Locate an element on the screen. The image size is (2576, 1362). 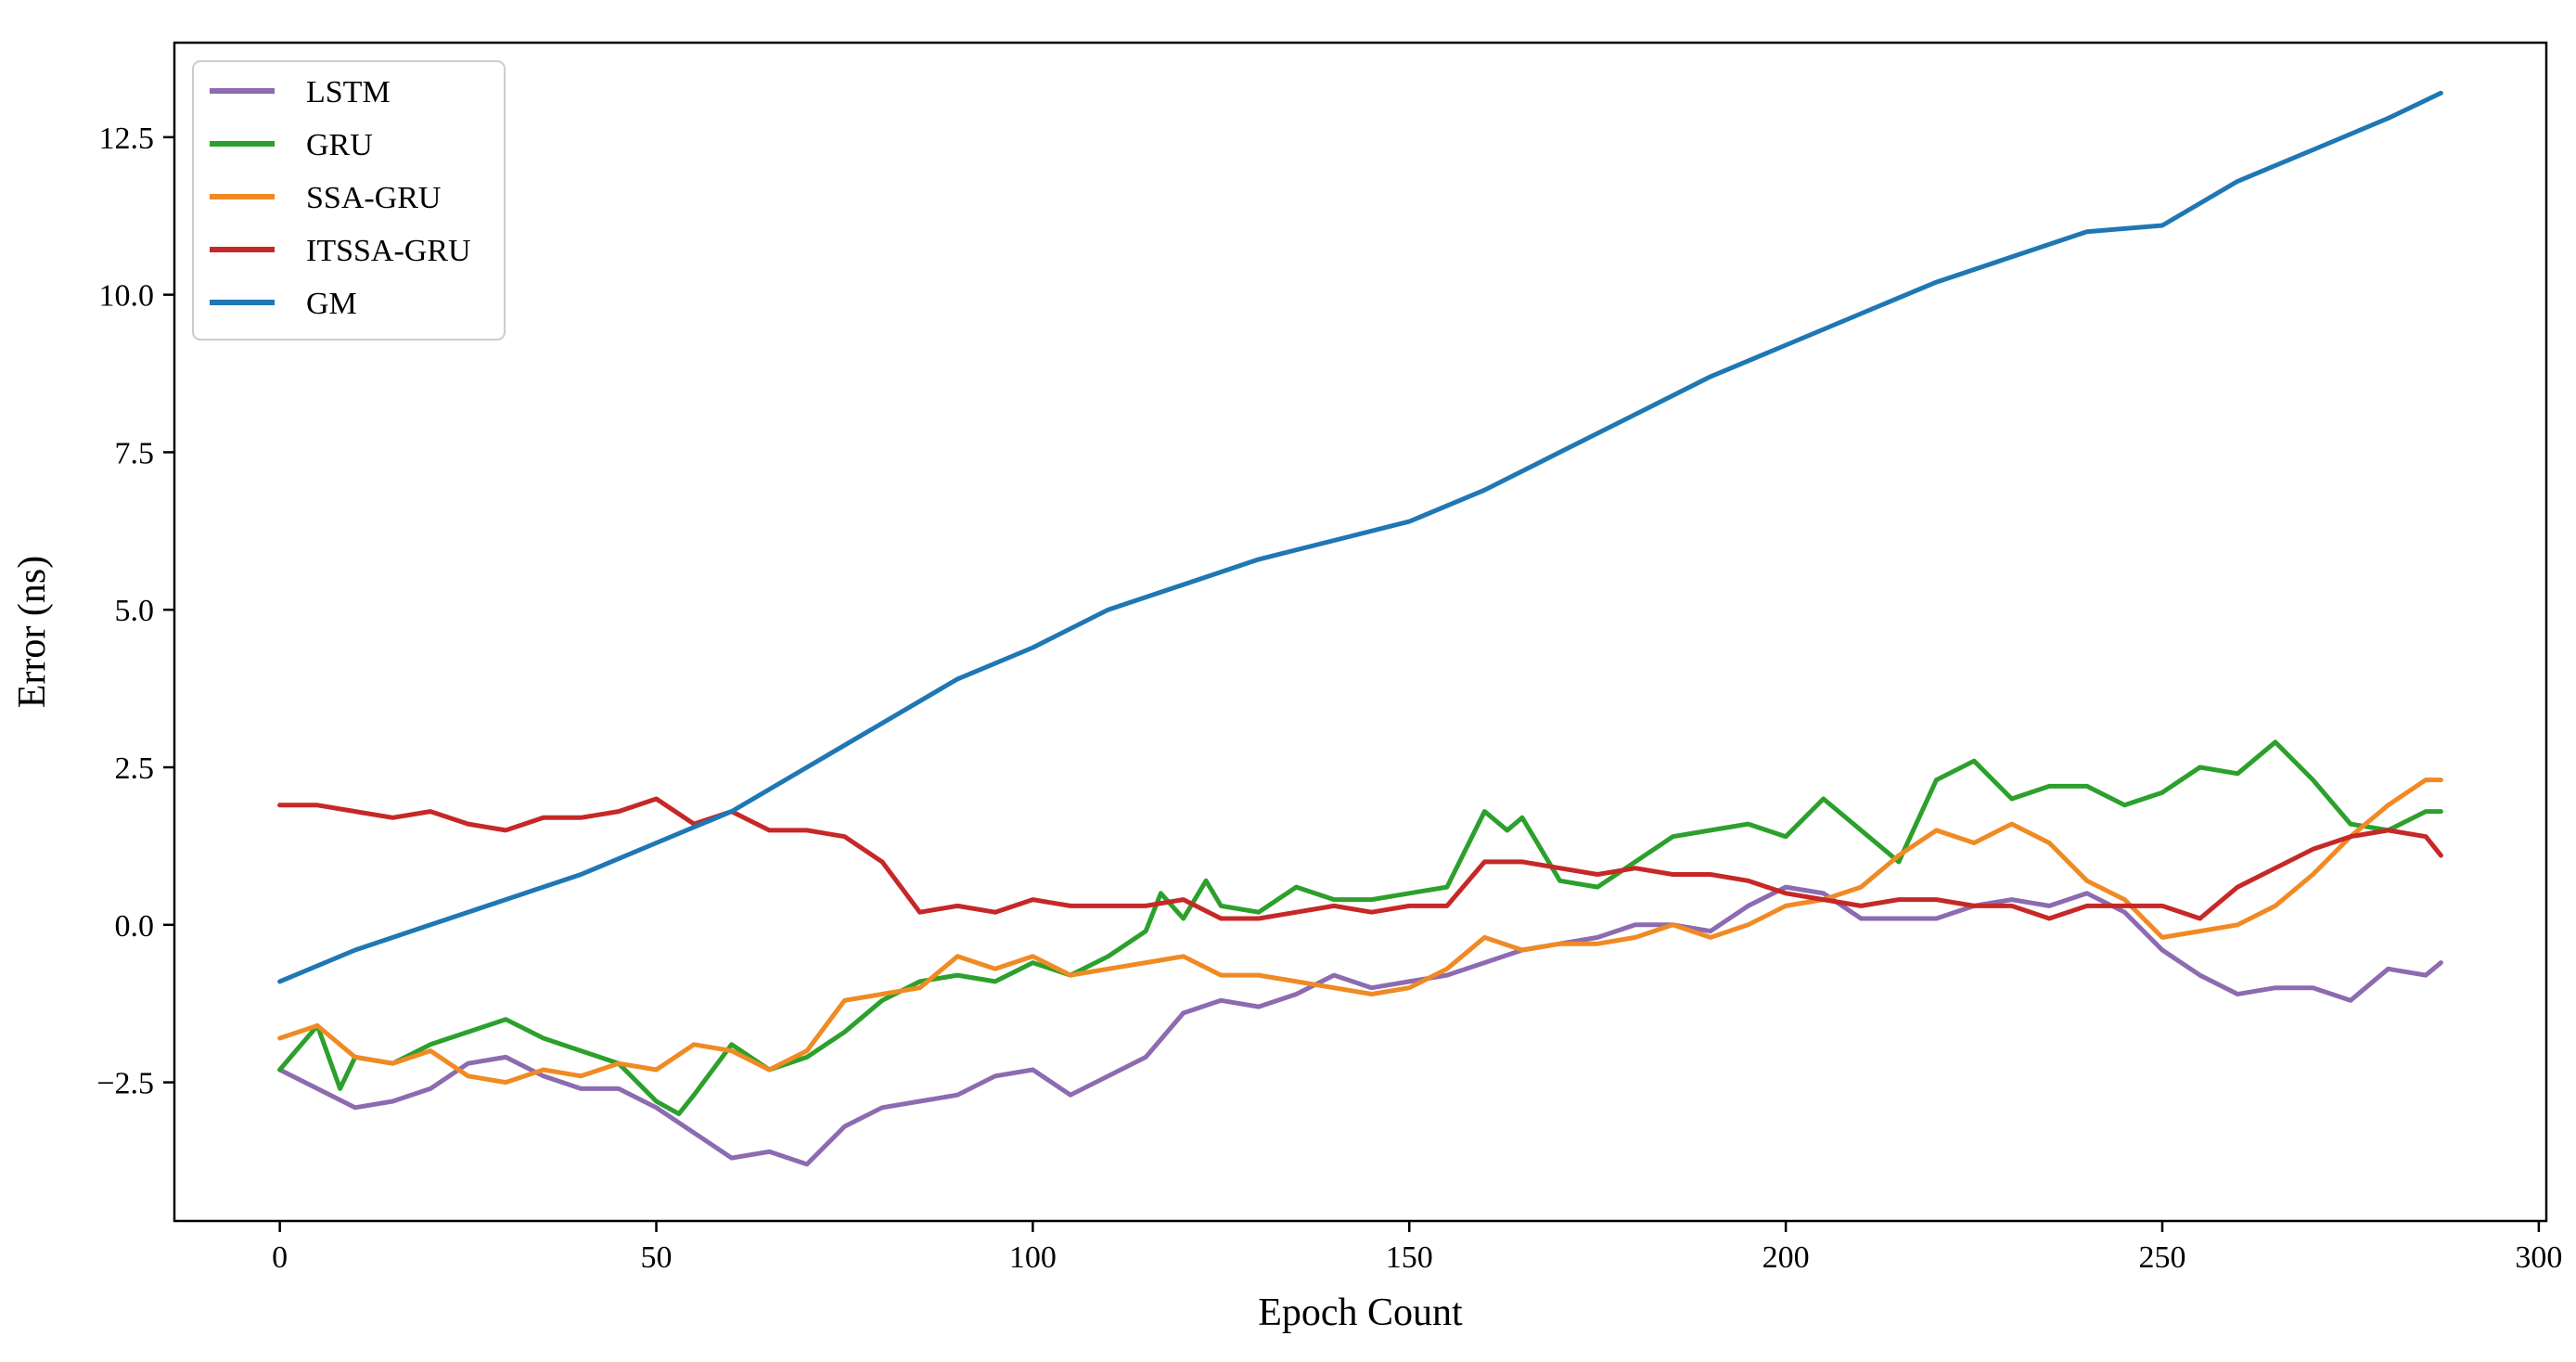
legend-items: LSTM GRU SSA-GRU ITSSA-GRU GM is located at coordinates (340, 198).